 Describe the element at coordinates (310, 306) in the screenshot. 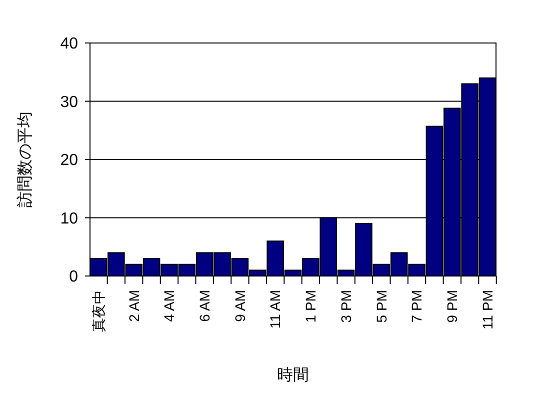

I see `x-tick-label: 1 PM` at that location.